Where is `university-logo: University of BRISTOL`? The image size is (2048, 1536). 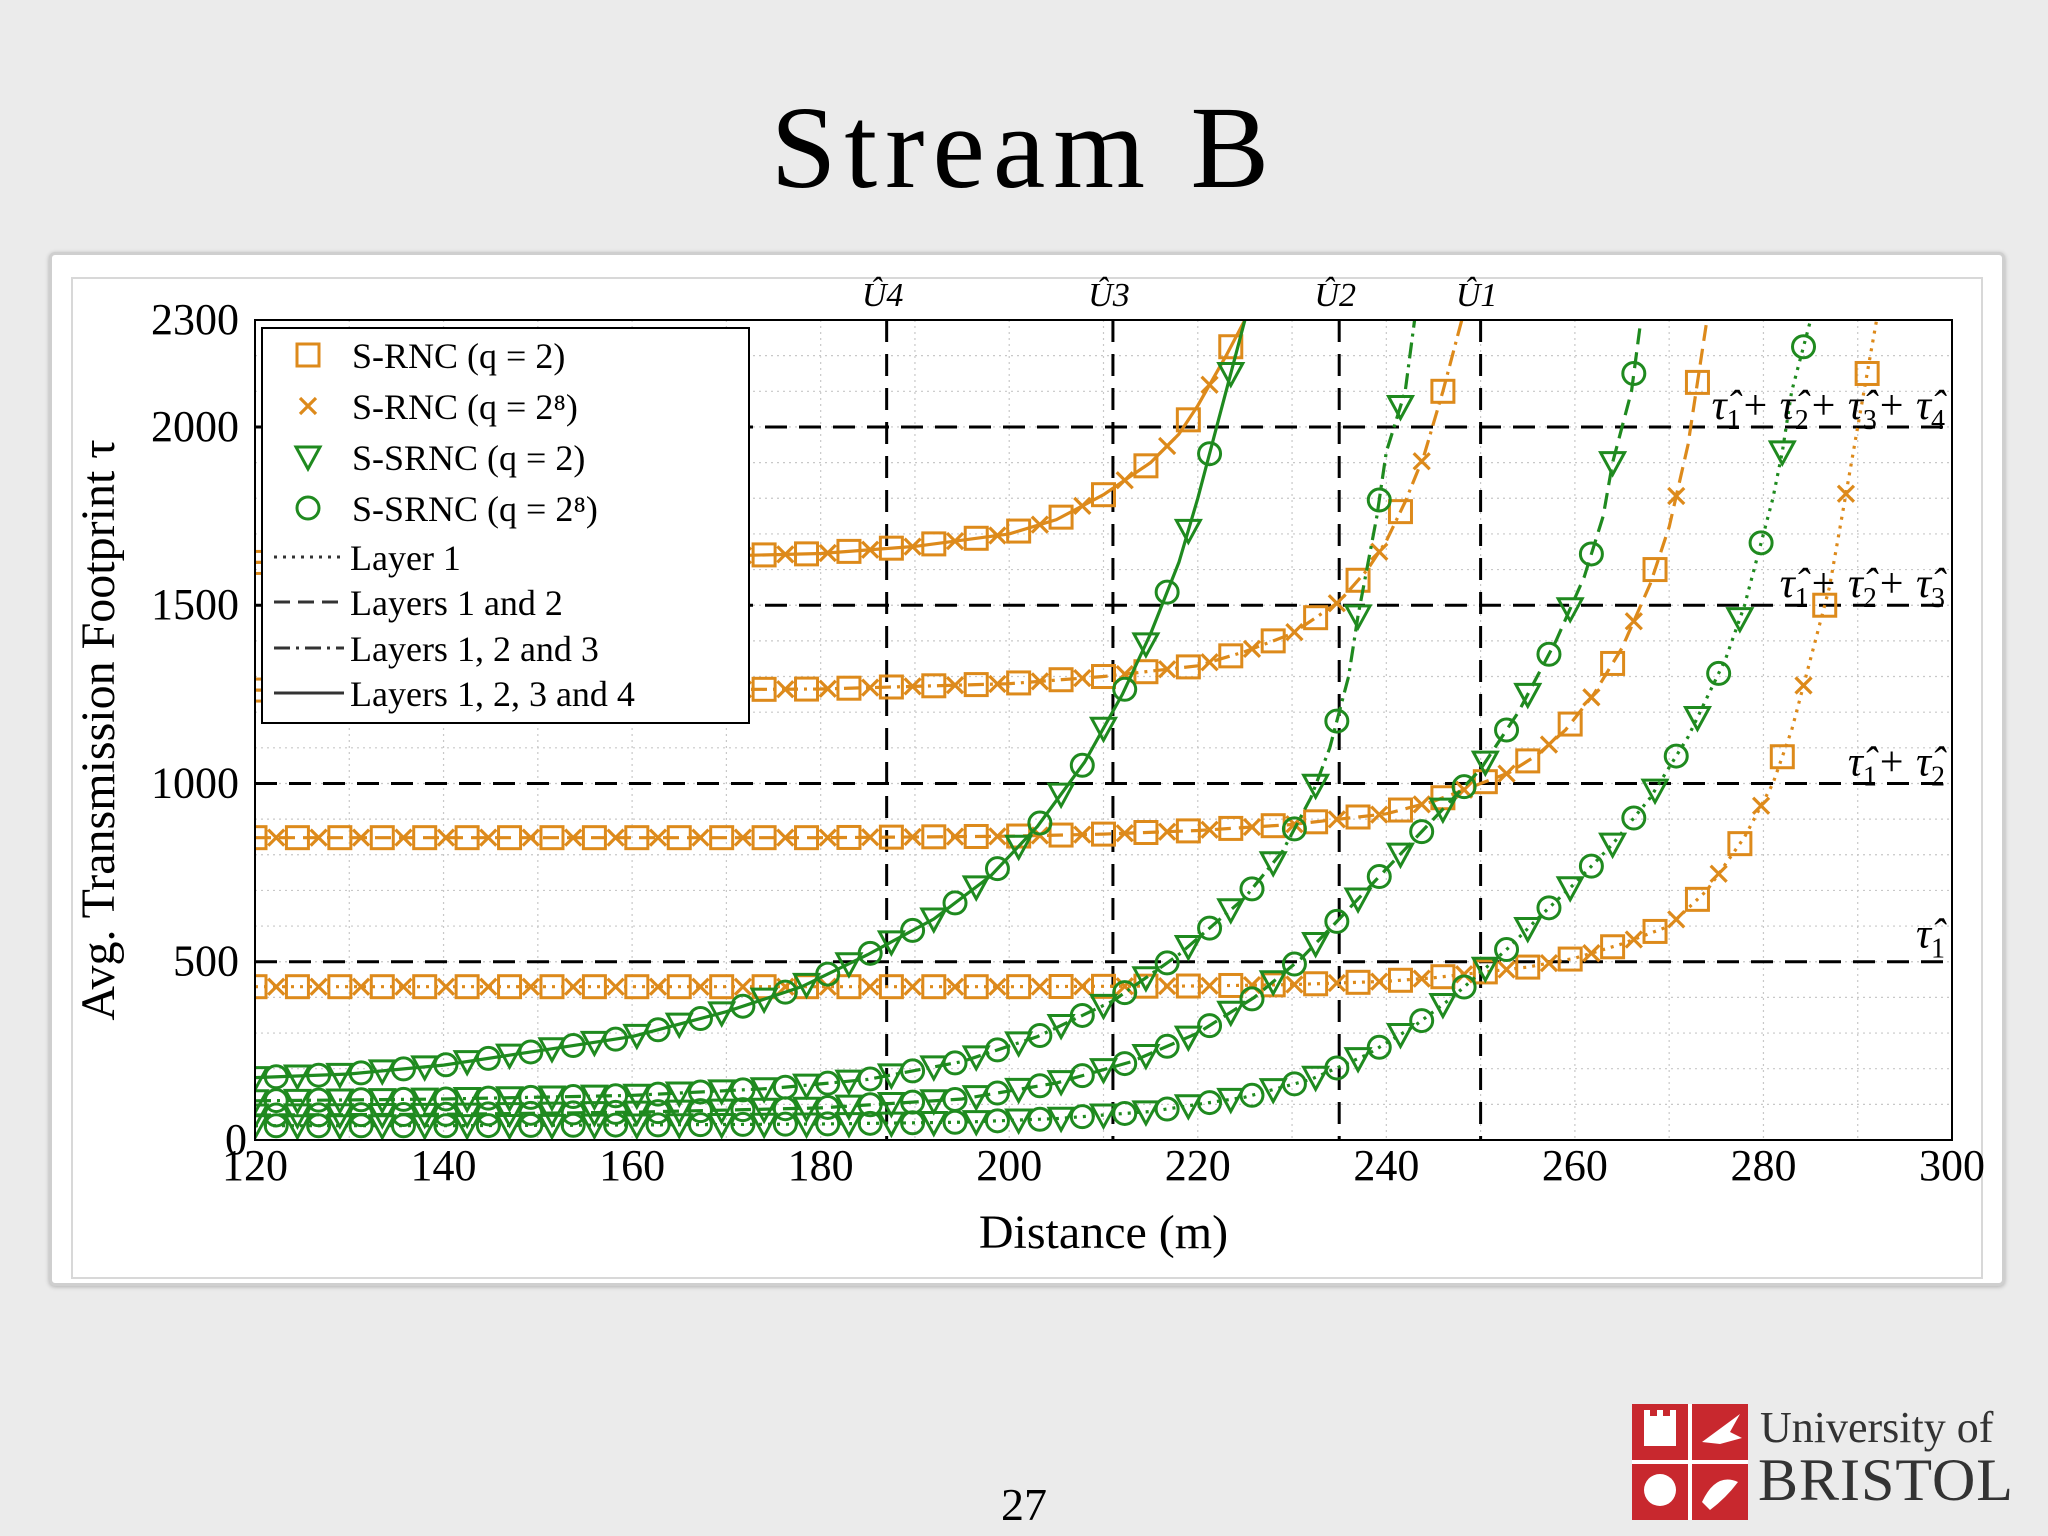
university-logo: University of BRISTOL is located at coordinates (1830, 1462).